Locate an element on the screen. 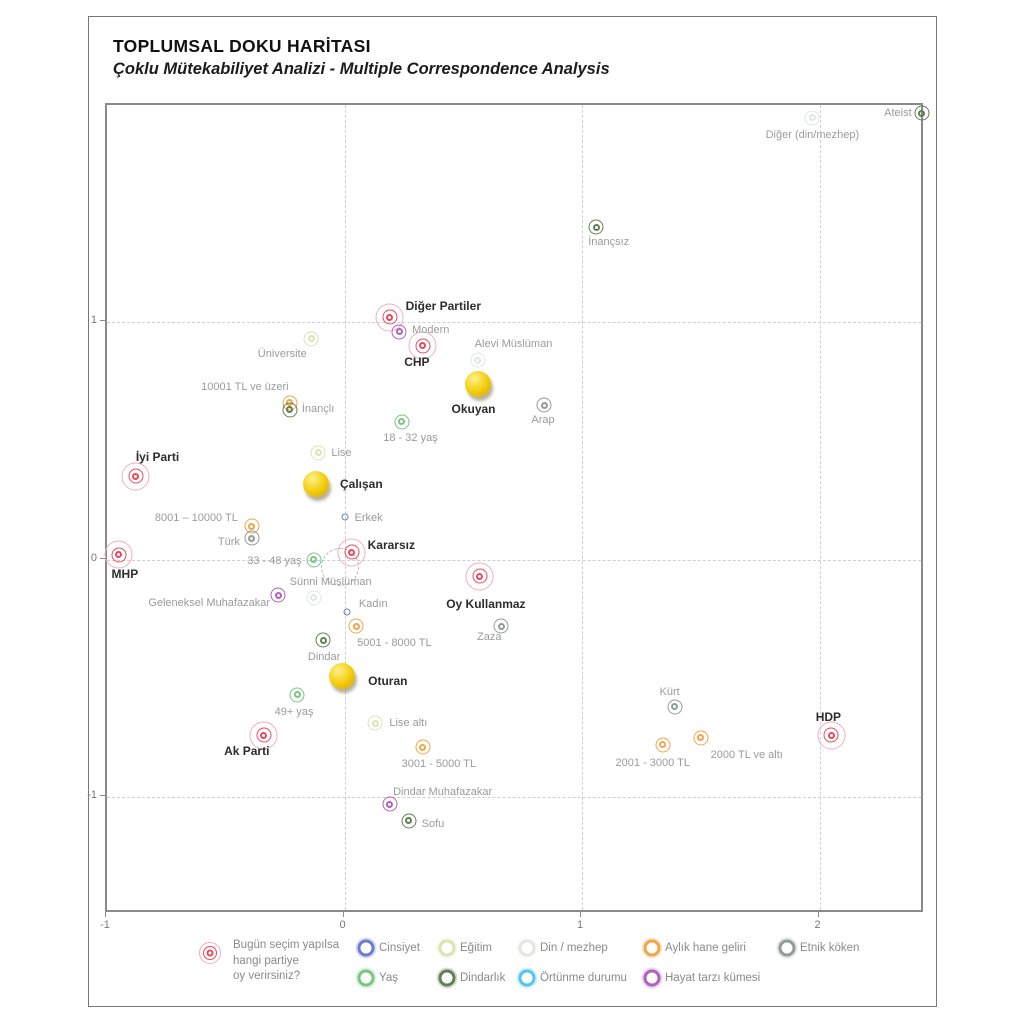 The width and height of the screenshot is (1024, 1024). point-marker-dindar is located at coordinates (323, 640).